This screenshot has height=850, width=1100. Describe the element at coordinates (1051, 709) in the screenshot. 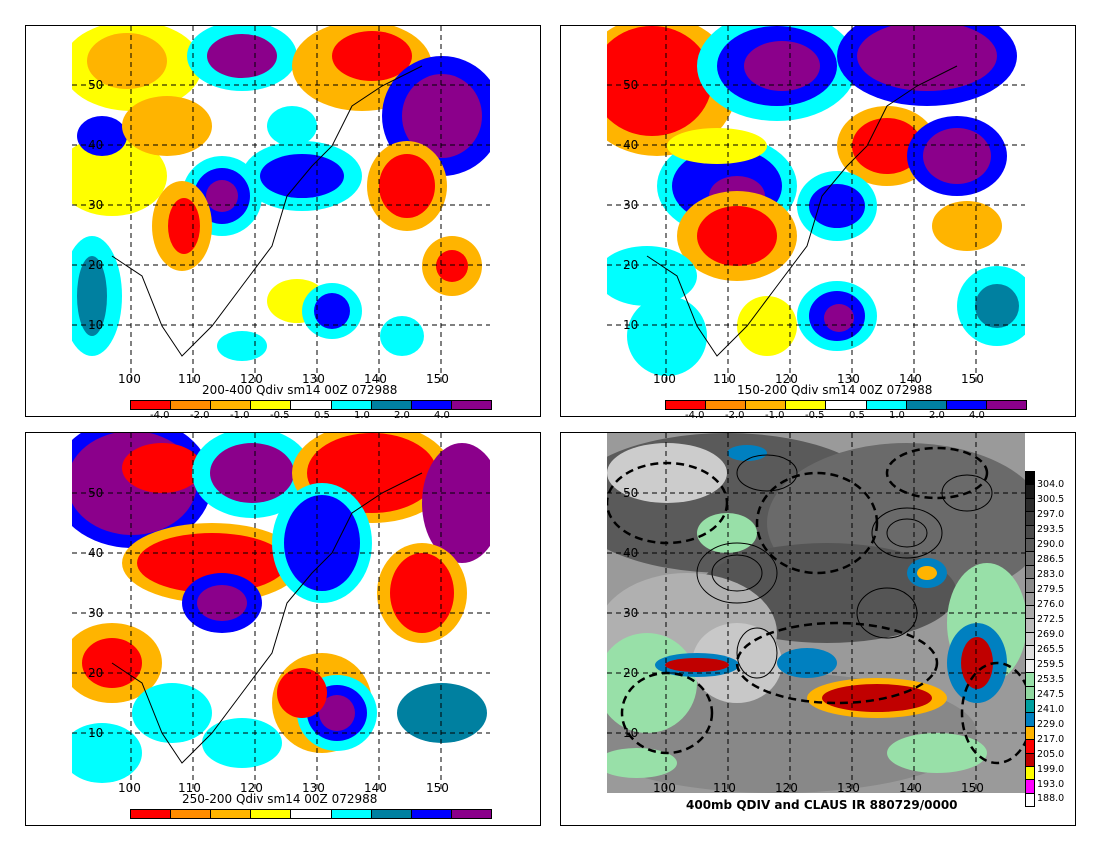

I see `claus-colorbar-tick: 241.0` at that location.